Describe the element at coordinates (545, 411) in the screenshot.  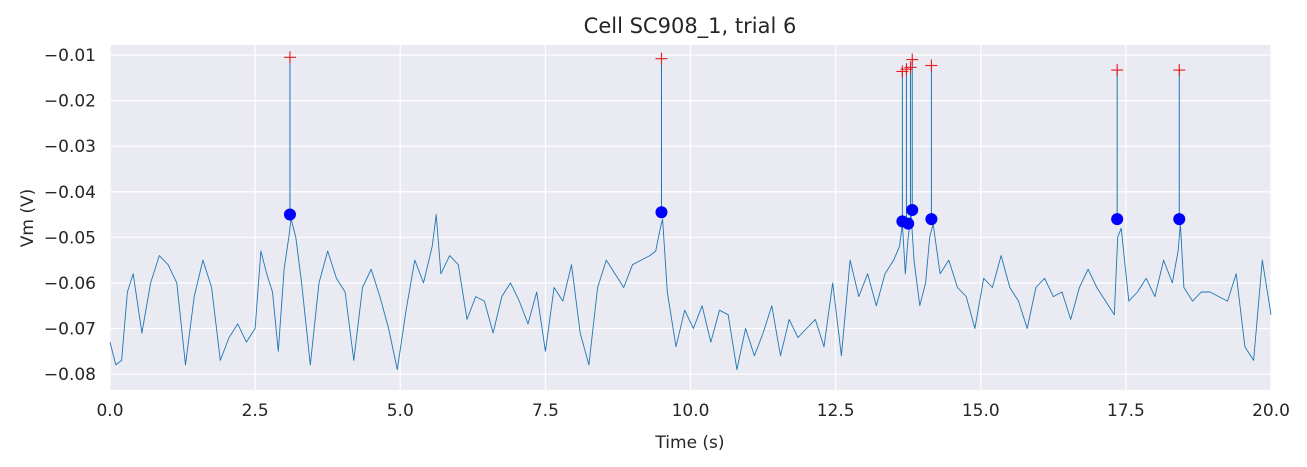
I see `x-tick-label: 7.5` at that location.